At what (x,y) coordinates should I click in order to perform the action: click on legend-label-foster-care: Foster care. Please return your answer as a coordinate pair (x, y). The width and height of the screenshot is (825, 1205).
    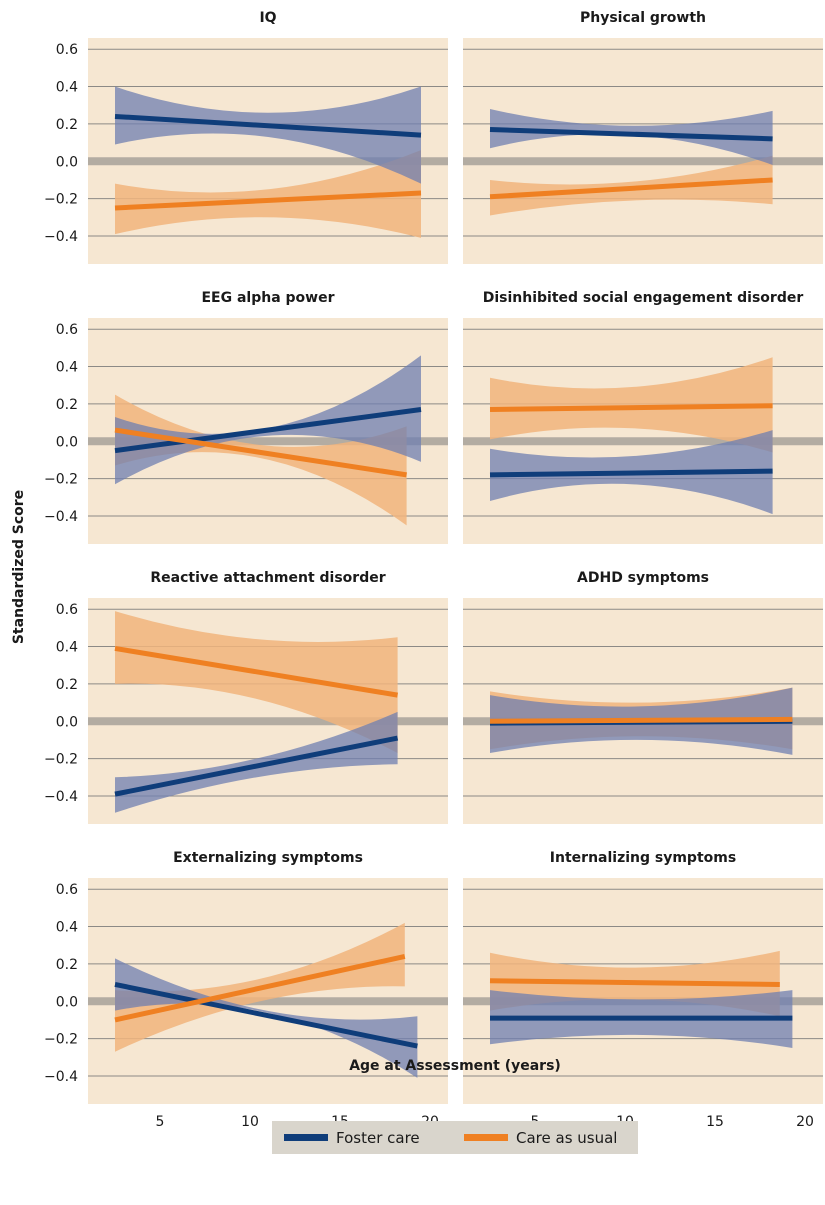
    Looking at the image, I should click on (378, 1138).